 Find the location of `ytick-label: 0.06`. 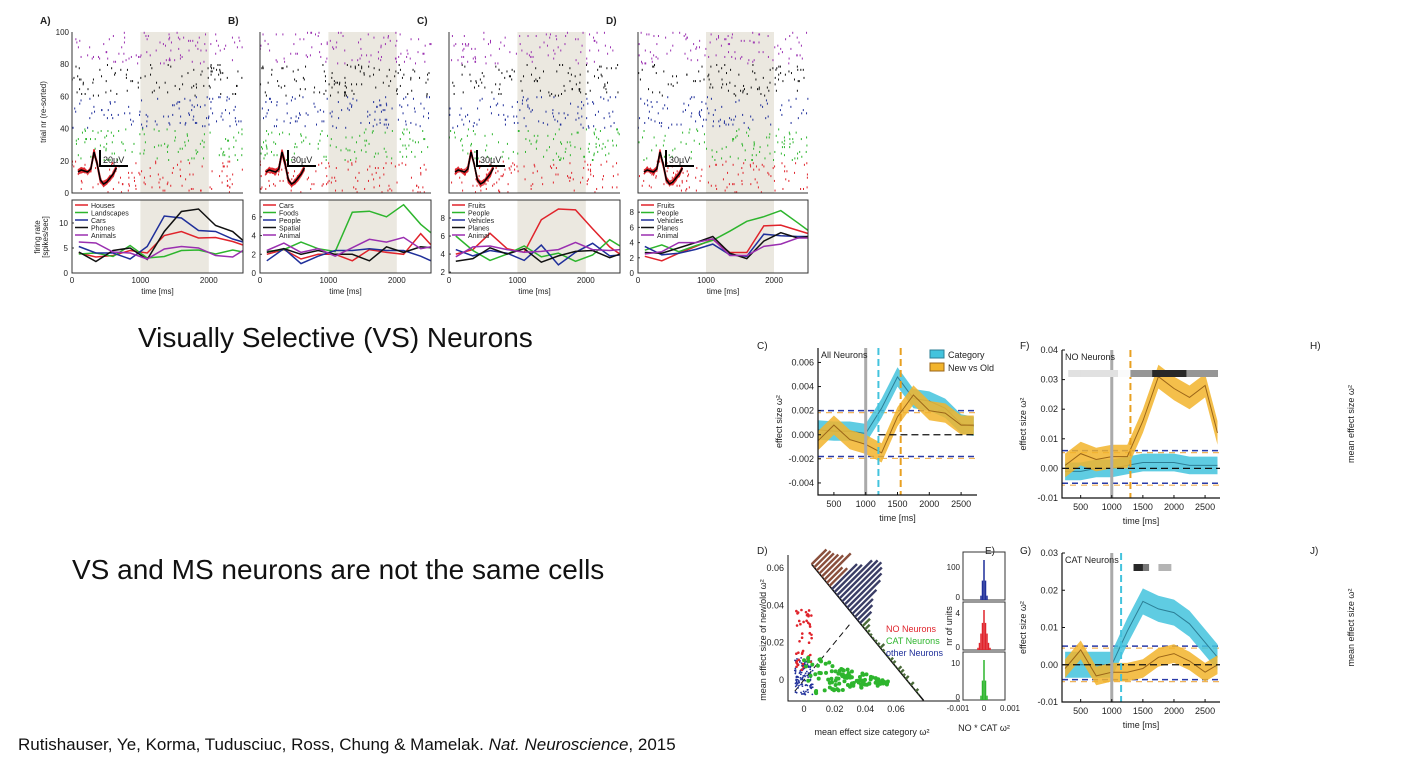

ytick-label: 0.06 is located at coordinates (775, 568).